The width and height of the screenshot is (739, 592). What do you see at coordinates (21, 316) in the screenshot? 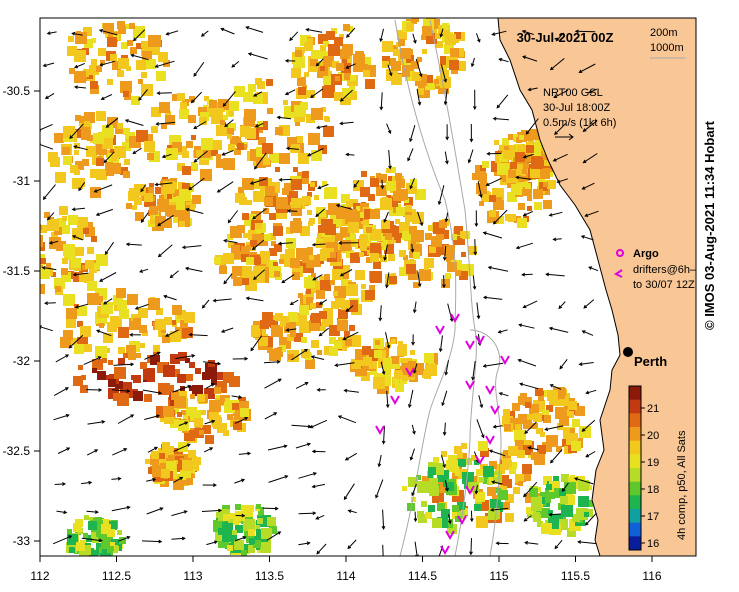
I see `y-axis: -30.5 -31 -31.5 -32 -32.5 -33` at bounding box center [21, 316].